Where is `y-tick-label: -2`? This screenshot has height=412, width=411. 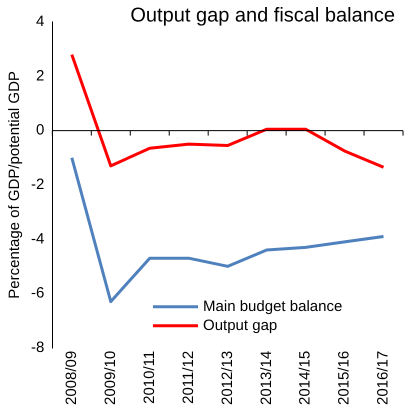 y-tick-label: -2 is located at coordinates (37, 185).